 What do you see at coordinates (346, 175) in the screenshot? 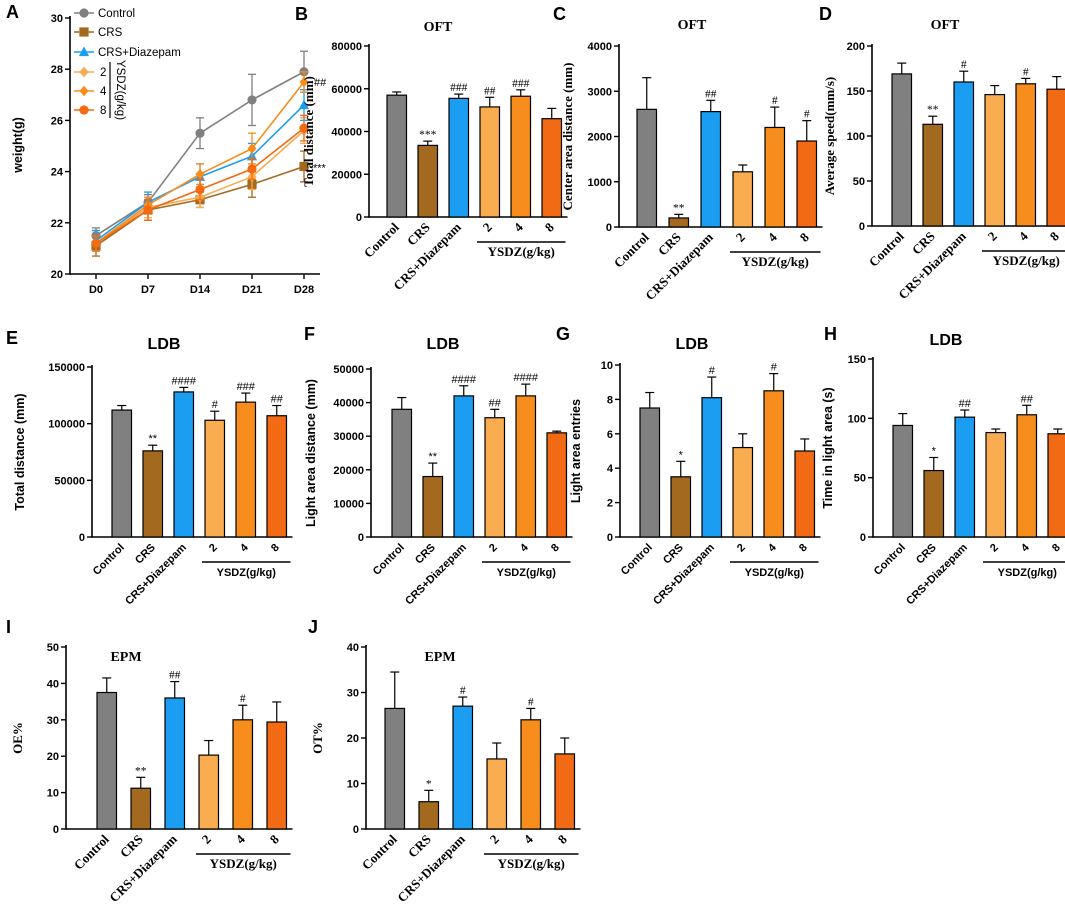
I see `y-tick-label: 20000` at bounding box center [346, 175].